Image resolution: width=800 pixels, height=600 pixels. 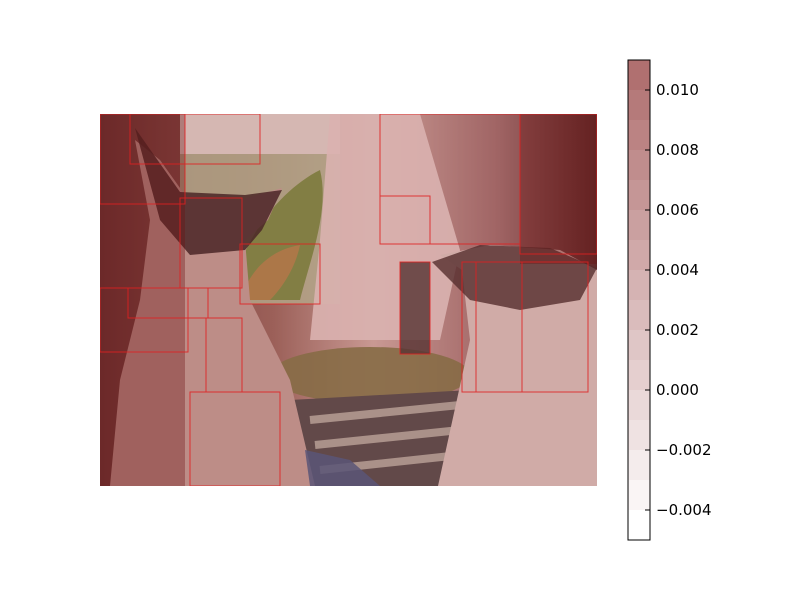 I want to click on right-dog-head, so click(x=514, y=277).